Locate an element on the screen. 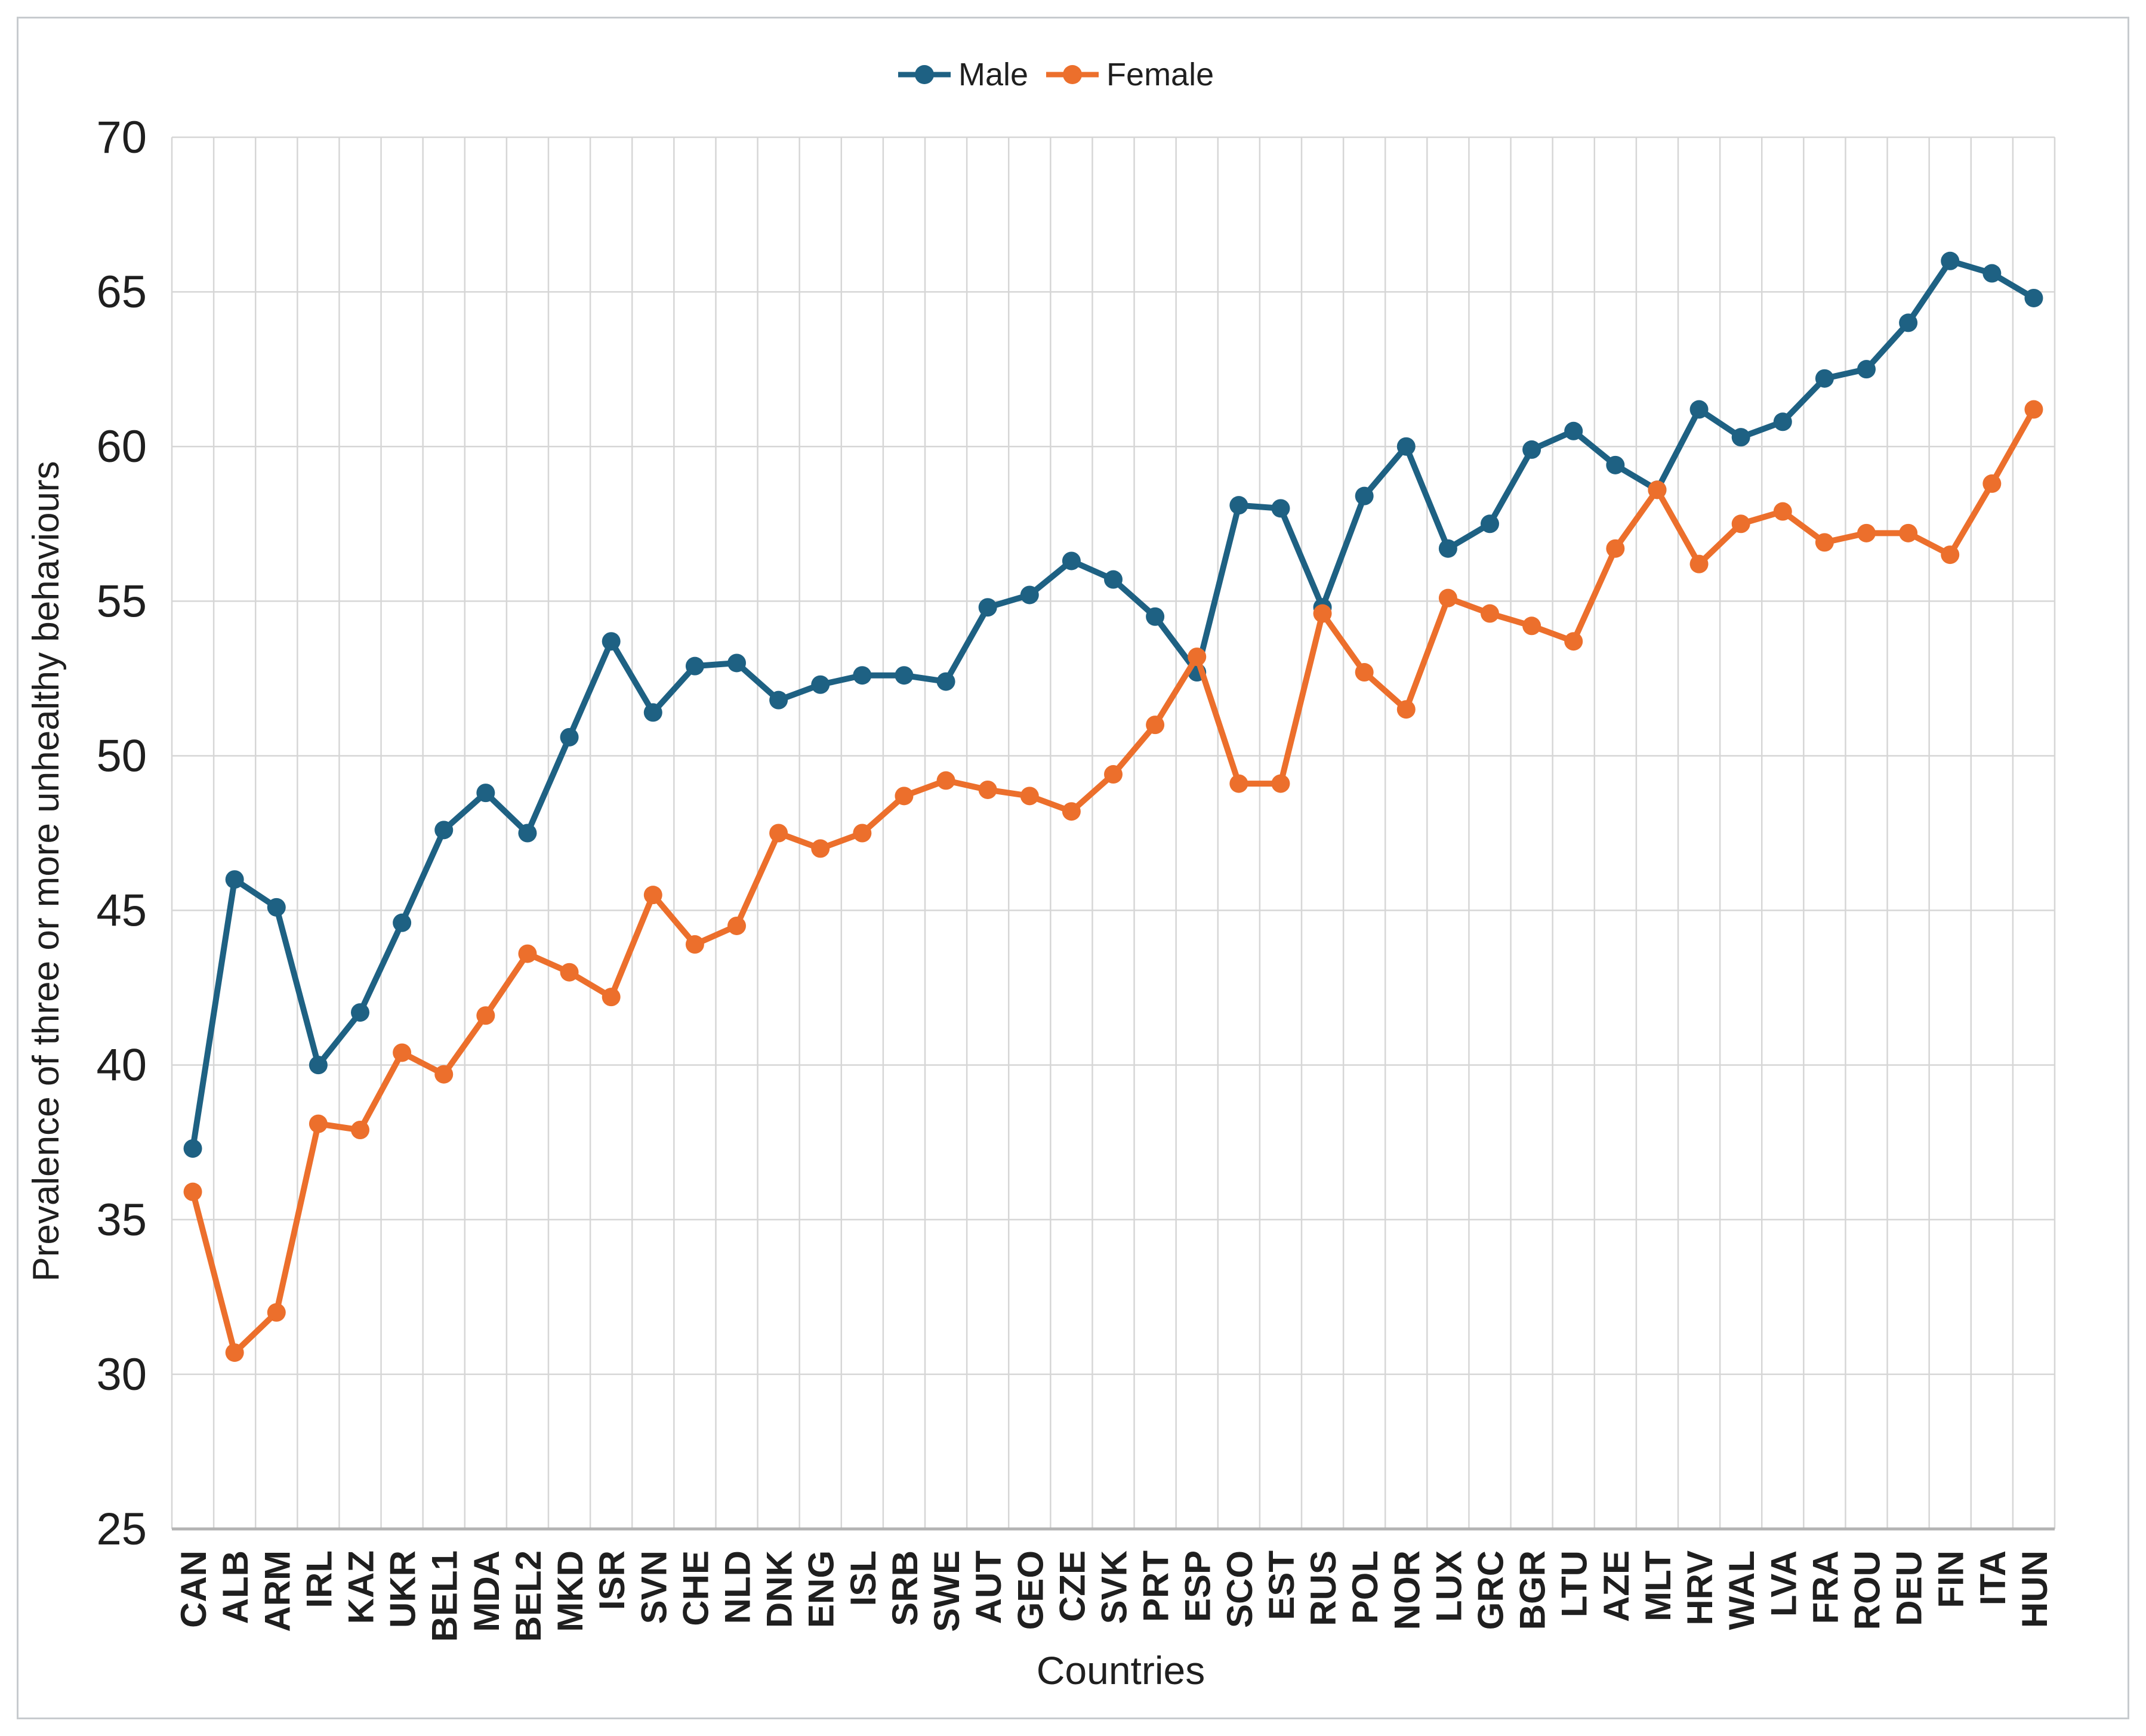 The height and width of the screenshot is (1736, 2146). y-tick-label-55: 55 is located at coordinates (121, 601).